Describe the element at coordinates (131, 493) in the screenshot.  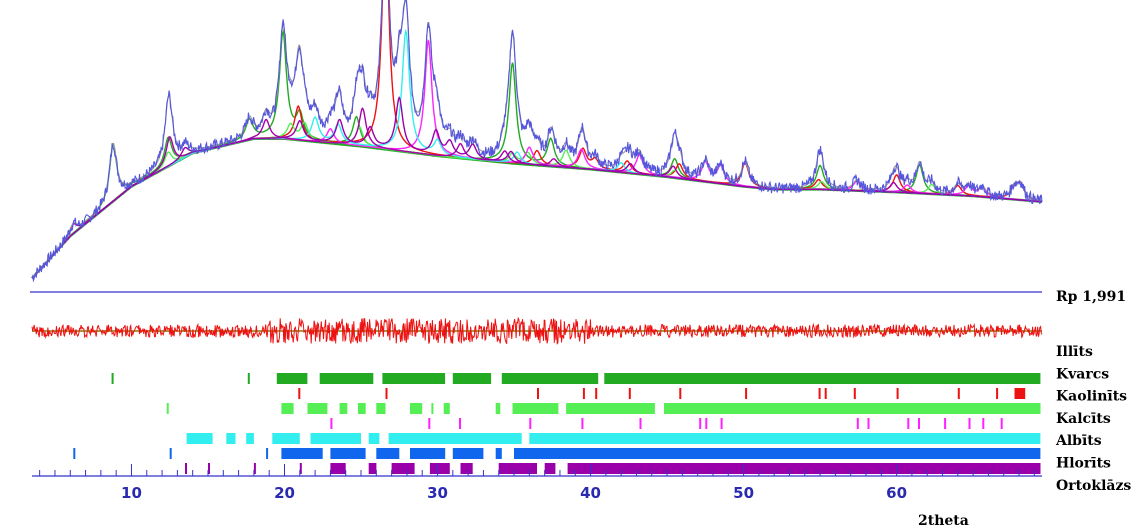
I see `x-tick-label: 10` at that location.